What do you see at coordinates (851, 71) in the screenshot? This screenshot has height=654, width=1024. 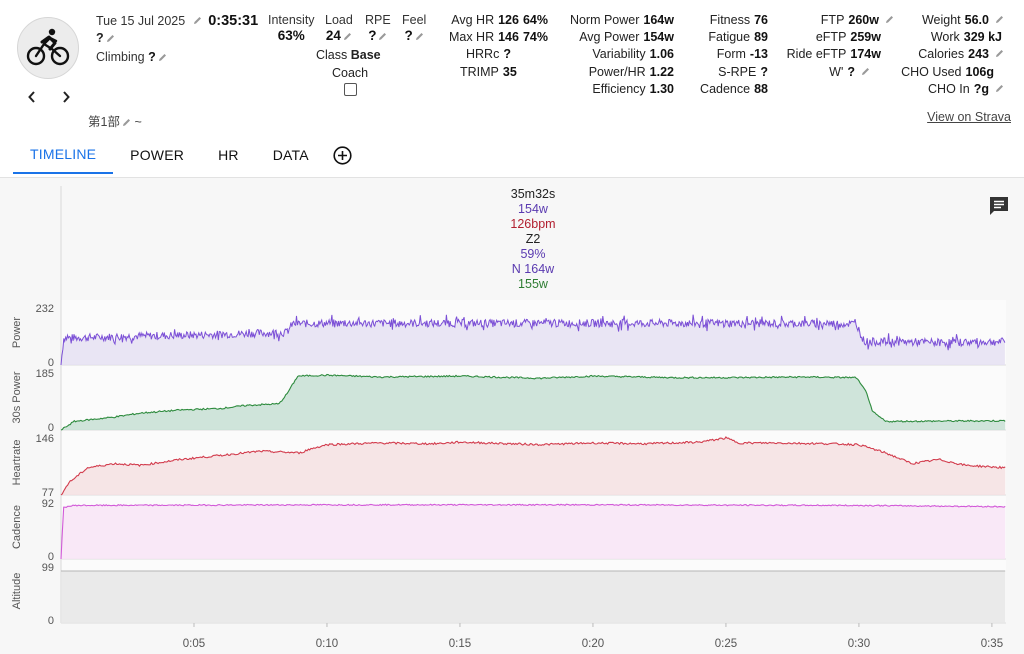 I see `wprime-value: ?` at bounding box center [851, 71].